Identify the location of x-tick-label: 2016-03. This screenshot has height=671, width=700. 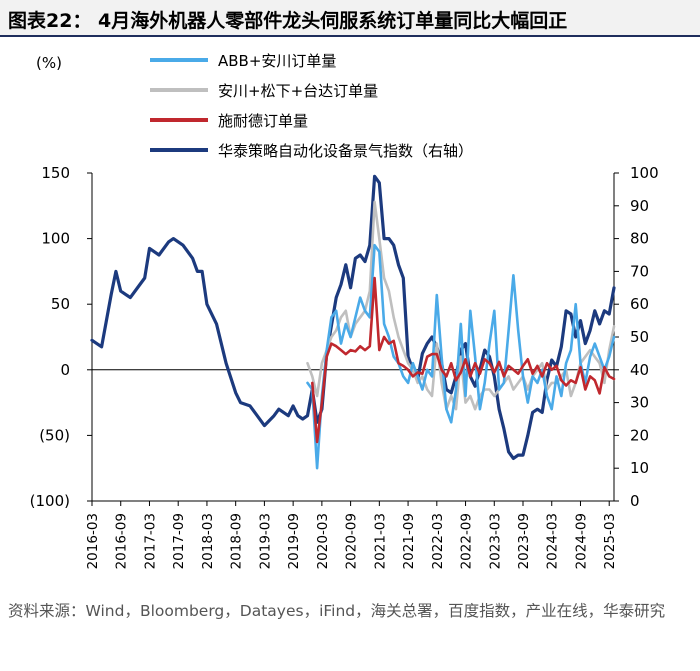
(93, 541).